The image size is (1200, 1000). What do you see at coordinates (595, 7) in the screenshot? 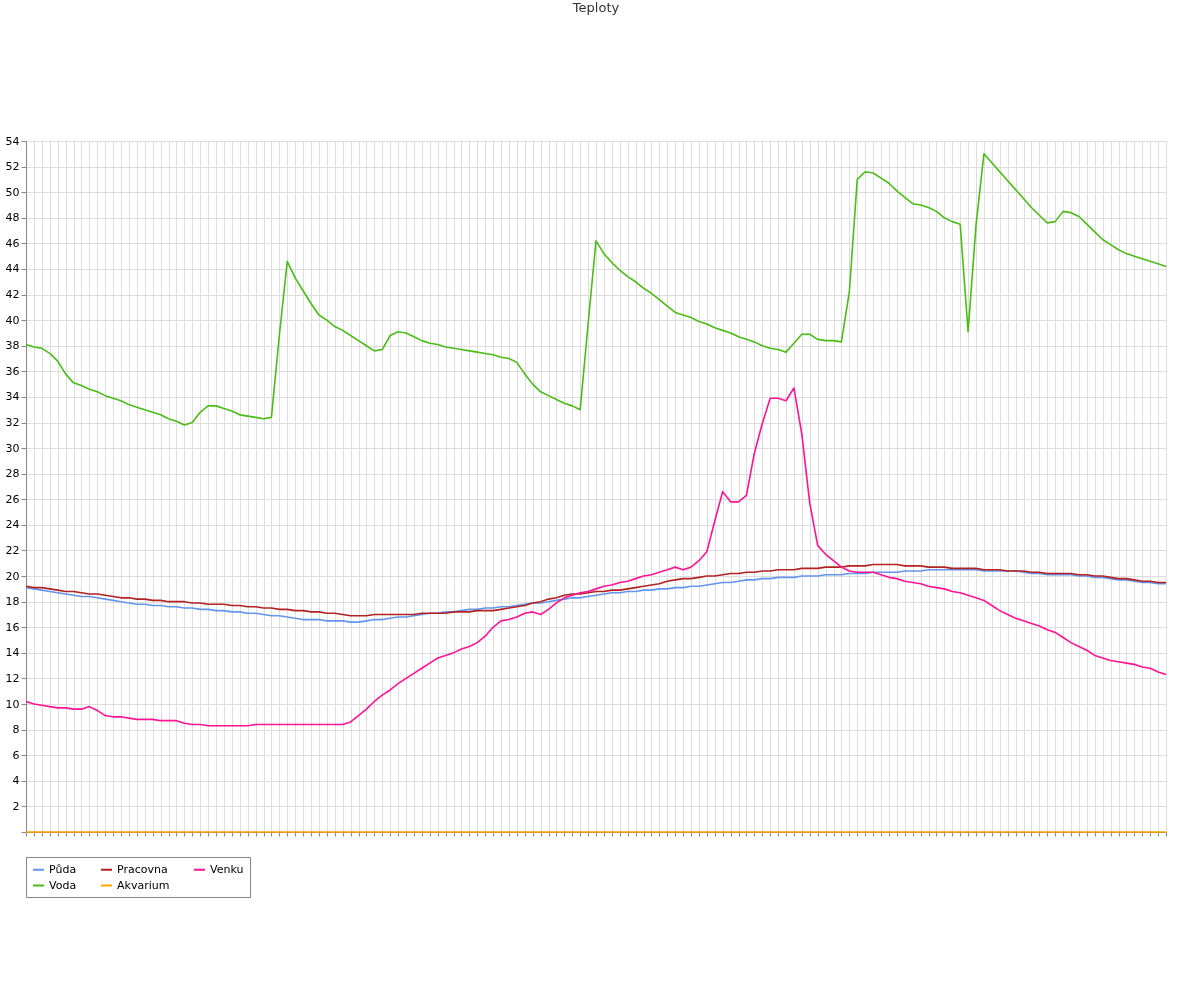
I see `chart-title: Teploty` at bounding box center [595, 7].